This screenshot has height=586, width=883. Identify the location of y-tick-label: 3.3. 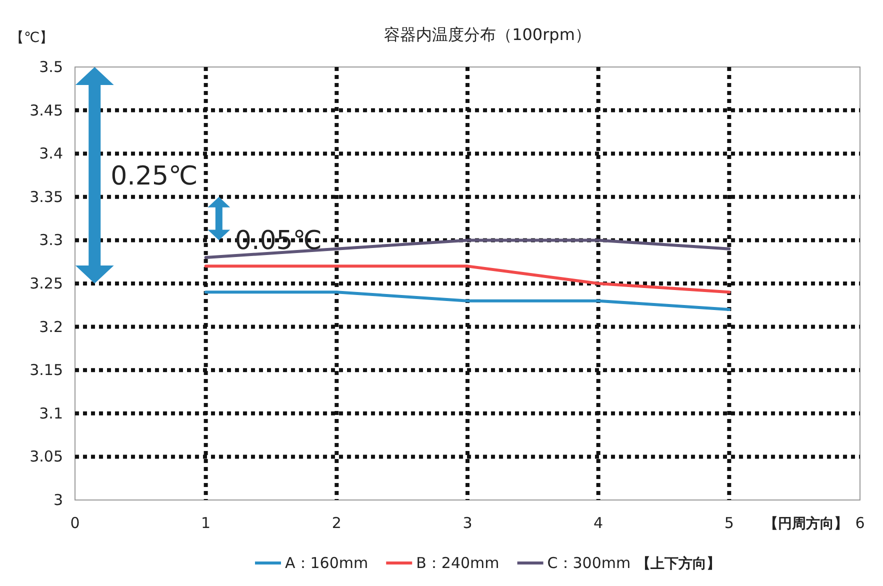
(51, 240).